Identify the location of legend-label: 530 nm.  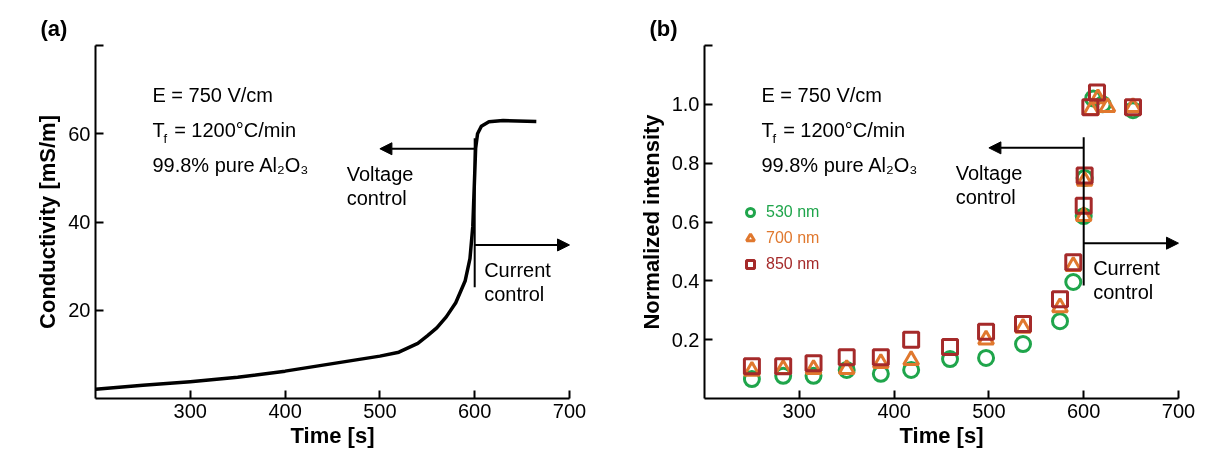
(793, 211).